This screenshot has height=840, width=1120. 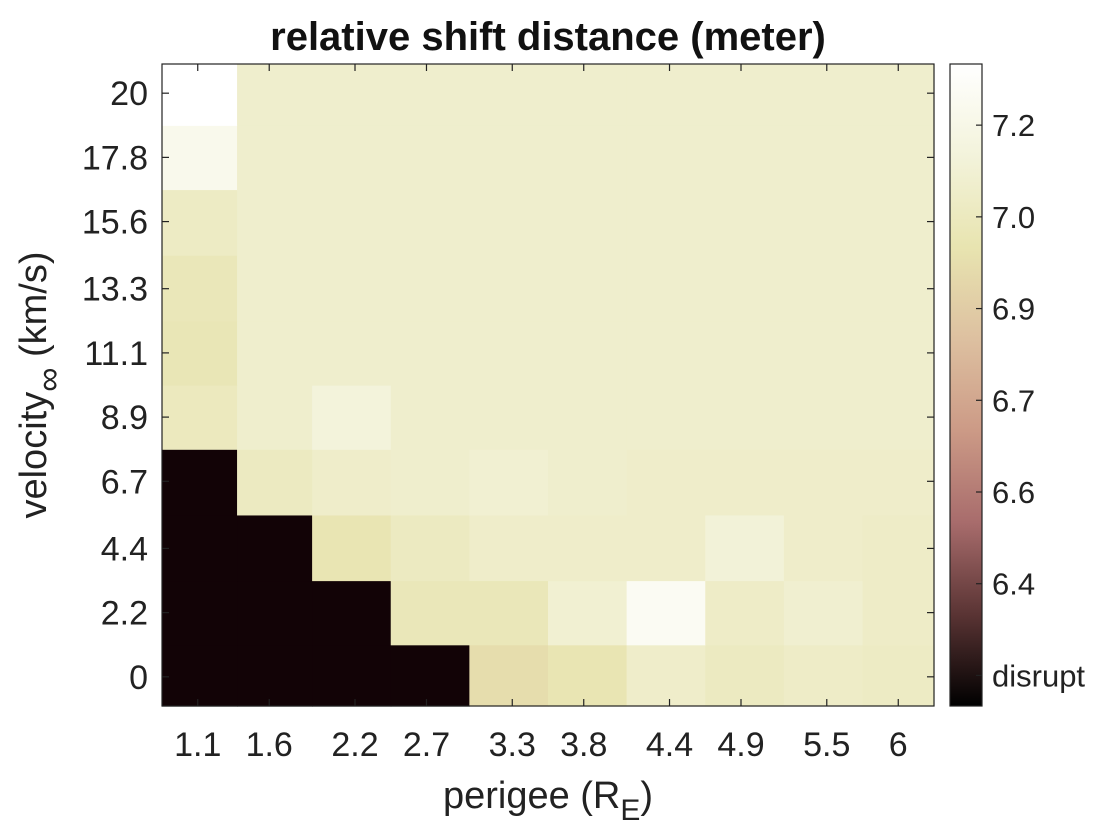 What do you see at coordinates (745, 353) in the screenshot?
I see `heatmap-cell-r5-c7` at bounding box center [745, 353].